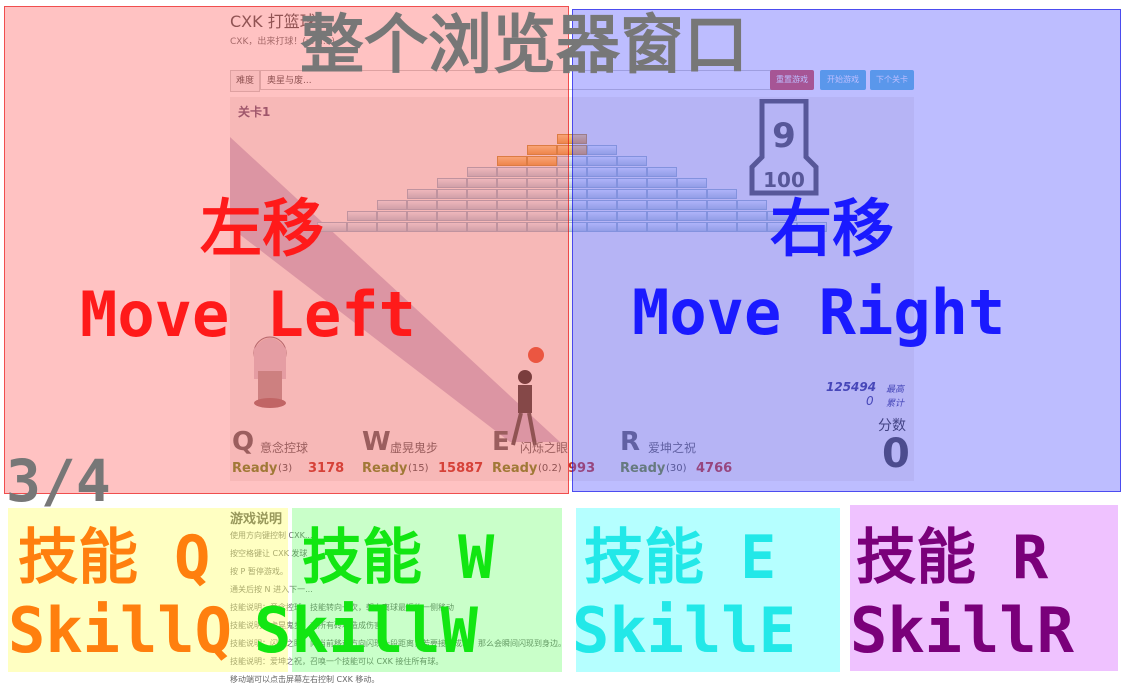 This screenshot has width=1131, height=685. Describe the element at coordinates (714, 468) in the screenshot. I see `skill-count: 4766` at that location.